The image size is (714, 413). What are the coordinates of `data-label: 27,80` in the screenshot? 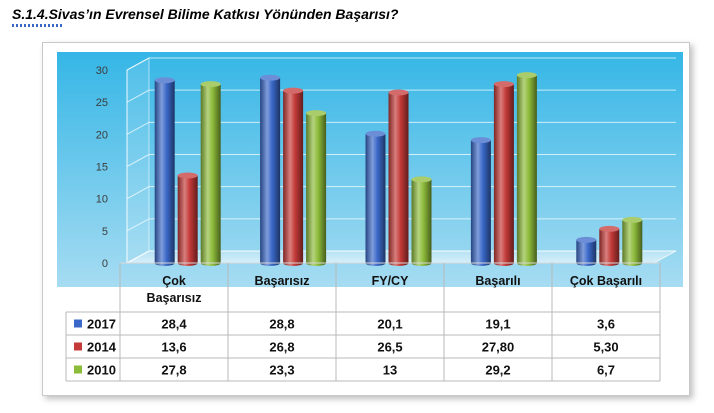 It's located at (498, 347).